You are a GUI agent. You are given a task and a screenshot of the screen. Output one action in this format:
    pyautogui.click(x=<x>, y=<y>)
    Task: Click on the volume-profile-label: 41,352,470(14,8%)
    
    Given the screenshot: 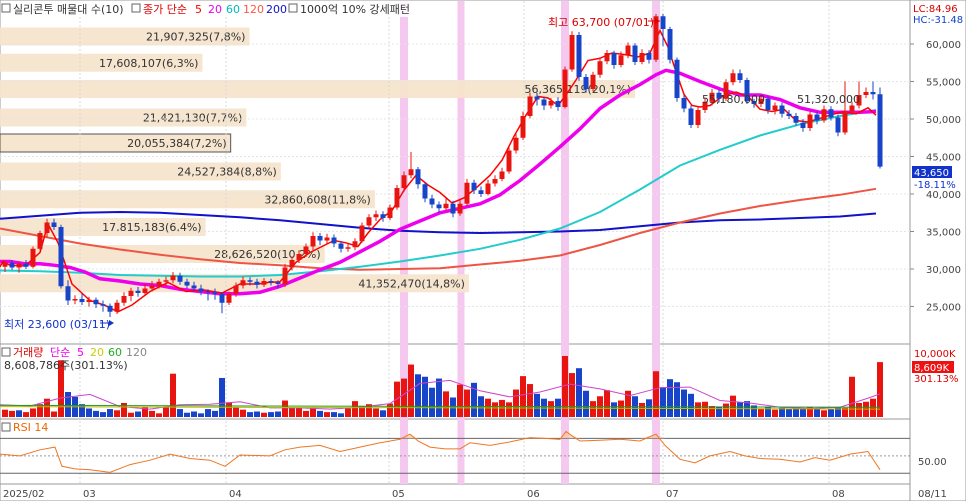 What is the action you would take?
    pyautogui.click(x=411, y=283)
    